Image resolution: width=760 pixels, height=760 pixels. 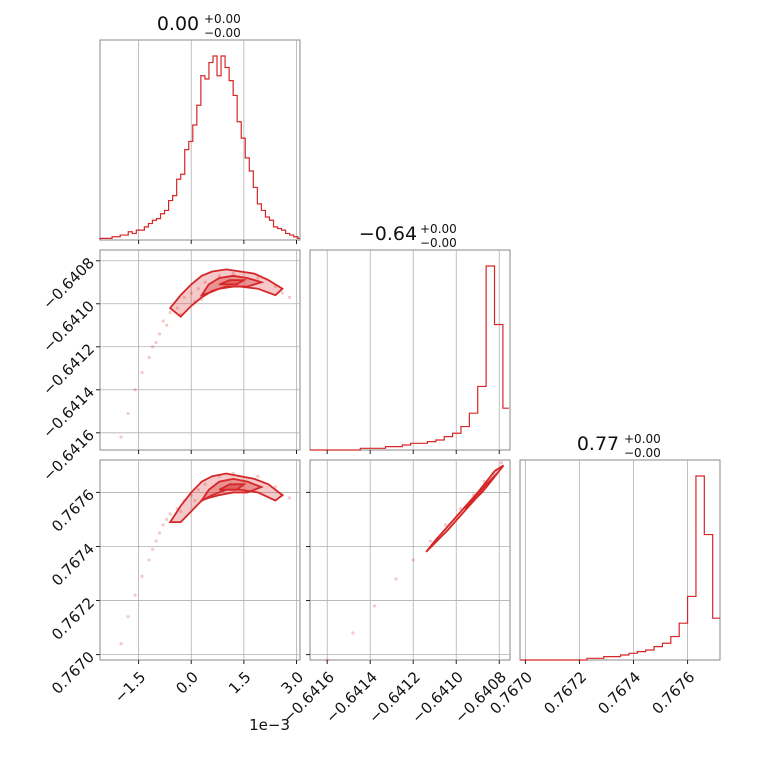 I want to click on y-tick-label: 0.7672, so click(x=73, y=619).